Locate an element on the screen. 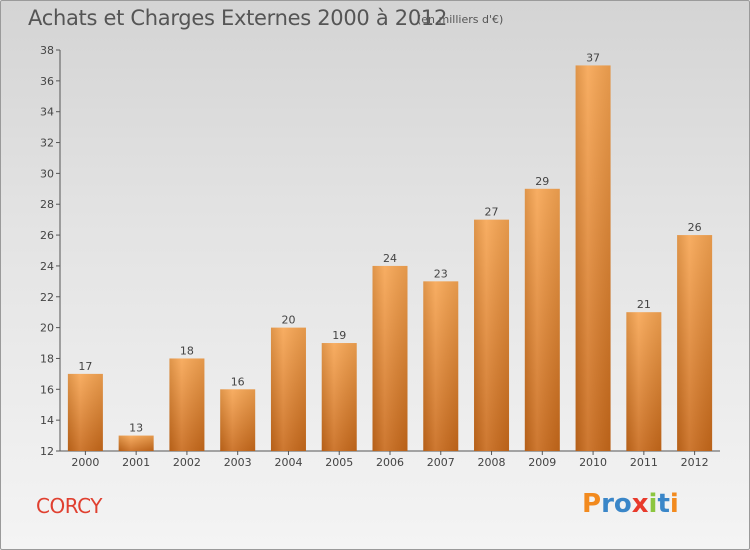 The height and width of the screenshot is (550, 750). y-tick-label: 18 is located at coordinates (47, 358).